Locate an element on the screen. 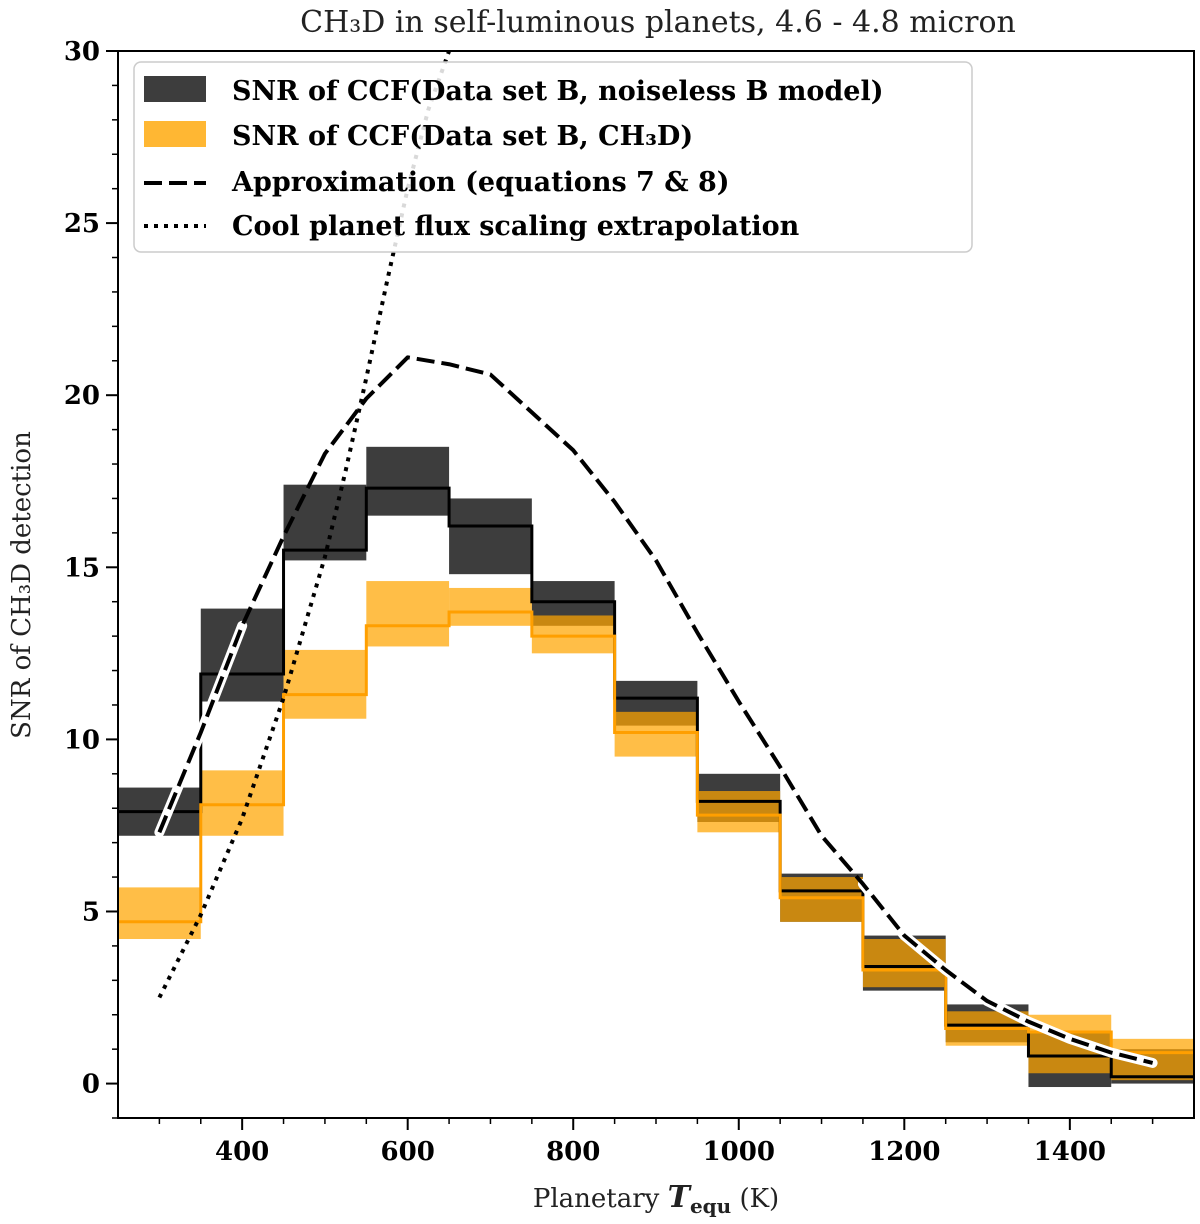 This screenshot has height=1224, width=1200. legend-label-extrapolation: Cool planet flux scaling extrapolation is located at coordinates (516, 226).